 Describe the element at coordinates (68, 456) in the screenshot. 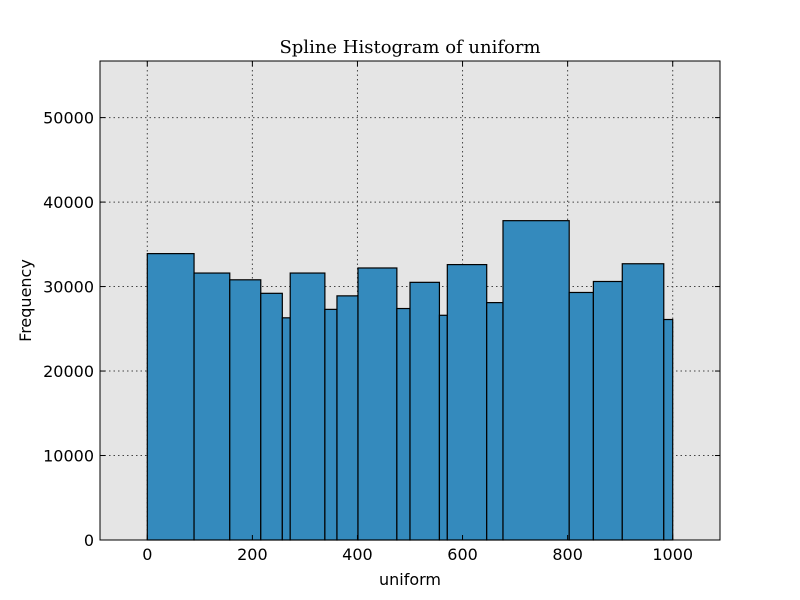

I see `y-tick-label: 10000` at that location.